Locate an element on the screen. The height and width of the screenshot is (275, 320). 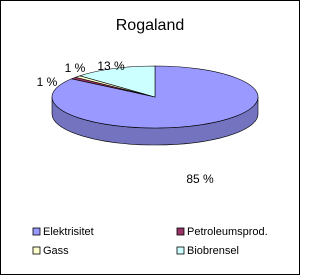
legend-label: Biobrensel is located at coordinates (213, 251).